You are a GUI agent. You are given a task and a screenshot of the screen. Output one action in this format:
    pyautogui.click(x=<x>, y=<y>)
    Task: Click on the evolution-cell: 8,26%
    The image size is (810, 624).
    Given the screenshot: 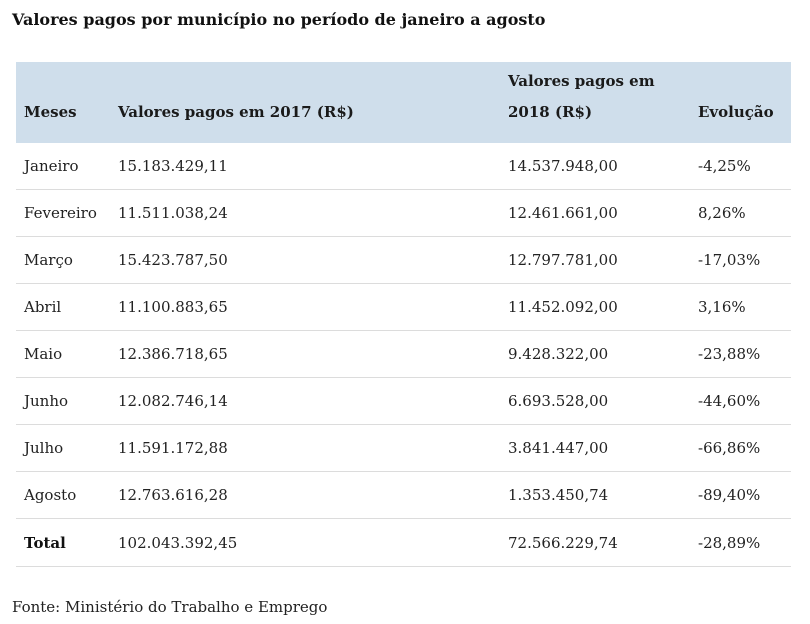 What is the action you would take?
    pyautogui.click(x=740, y=213)
    